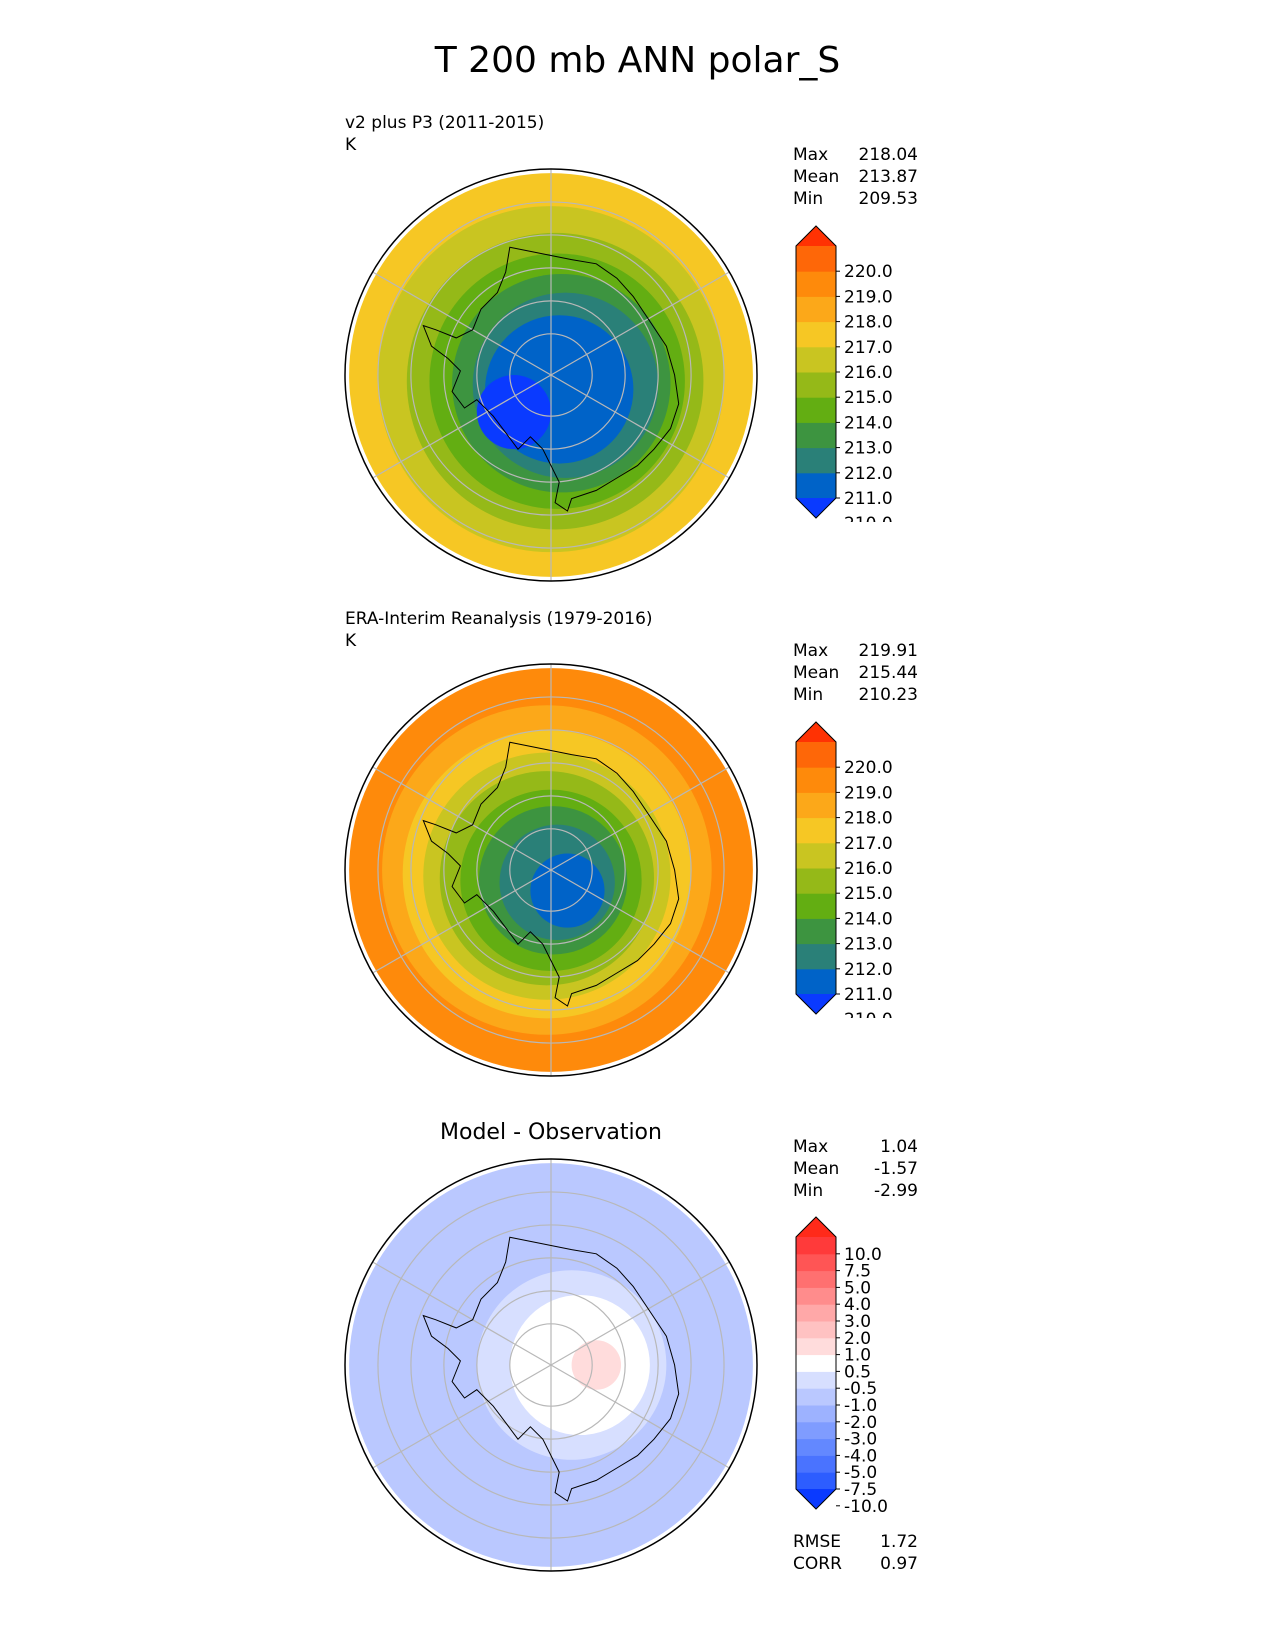 The width and height of the screenshot is (1275, 1650). What do you see at coordinates (868, 323) in the screenshot?
I see `colorbar-tick-label: 218.0` at bounding box center [868, 323].